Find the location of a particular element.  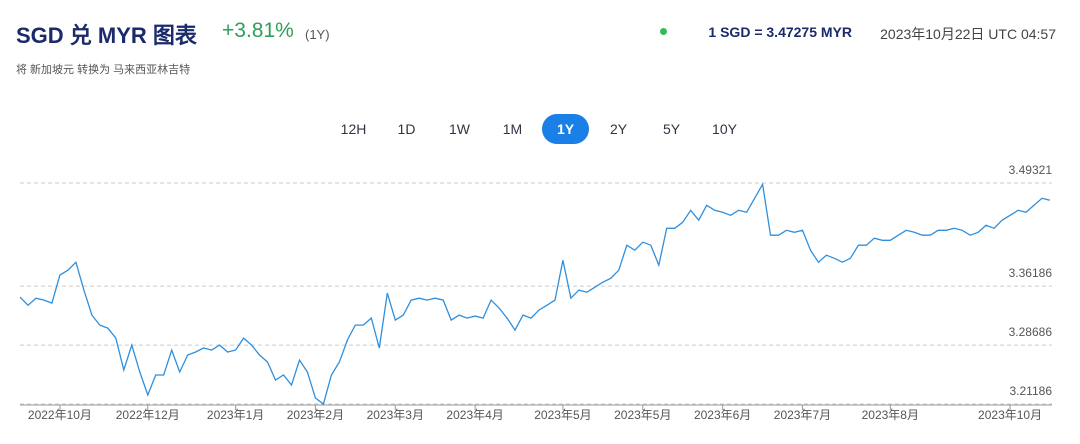

y-tick-label: 3.28686 is located at coordinates (1031, 332).